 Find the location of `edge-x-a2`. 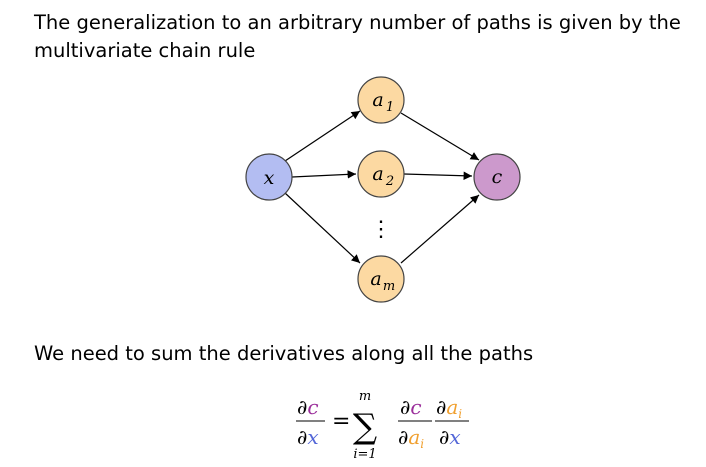

edge-x-a2 is located at coordinates (324, 174).